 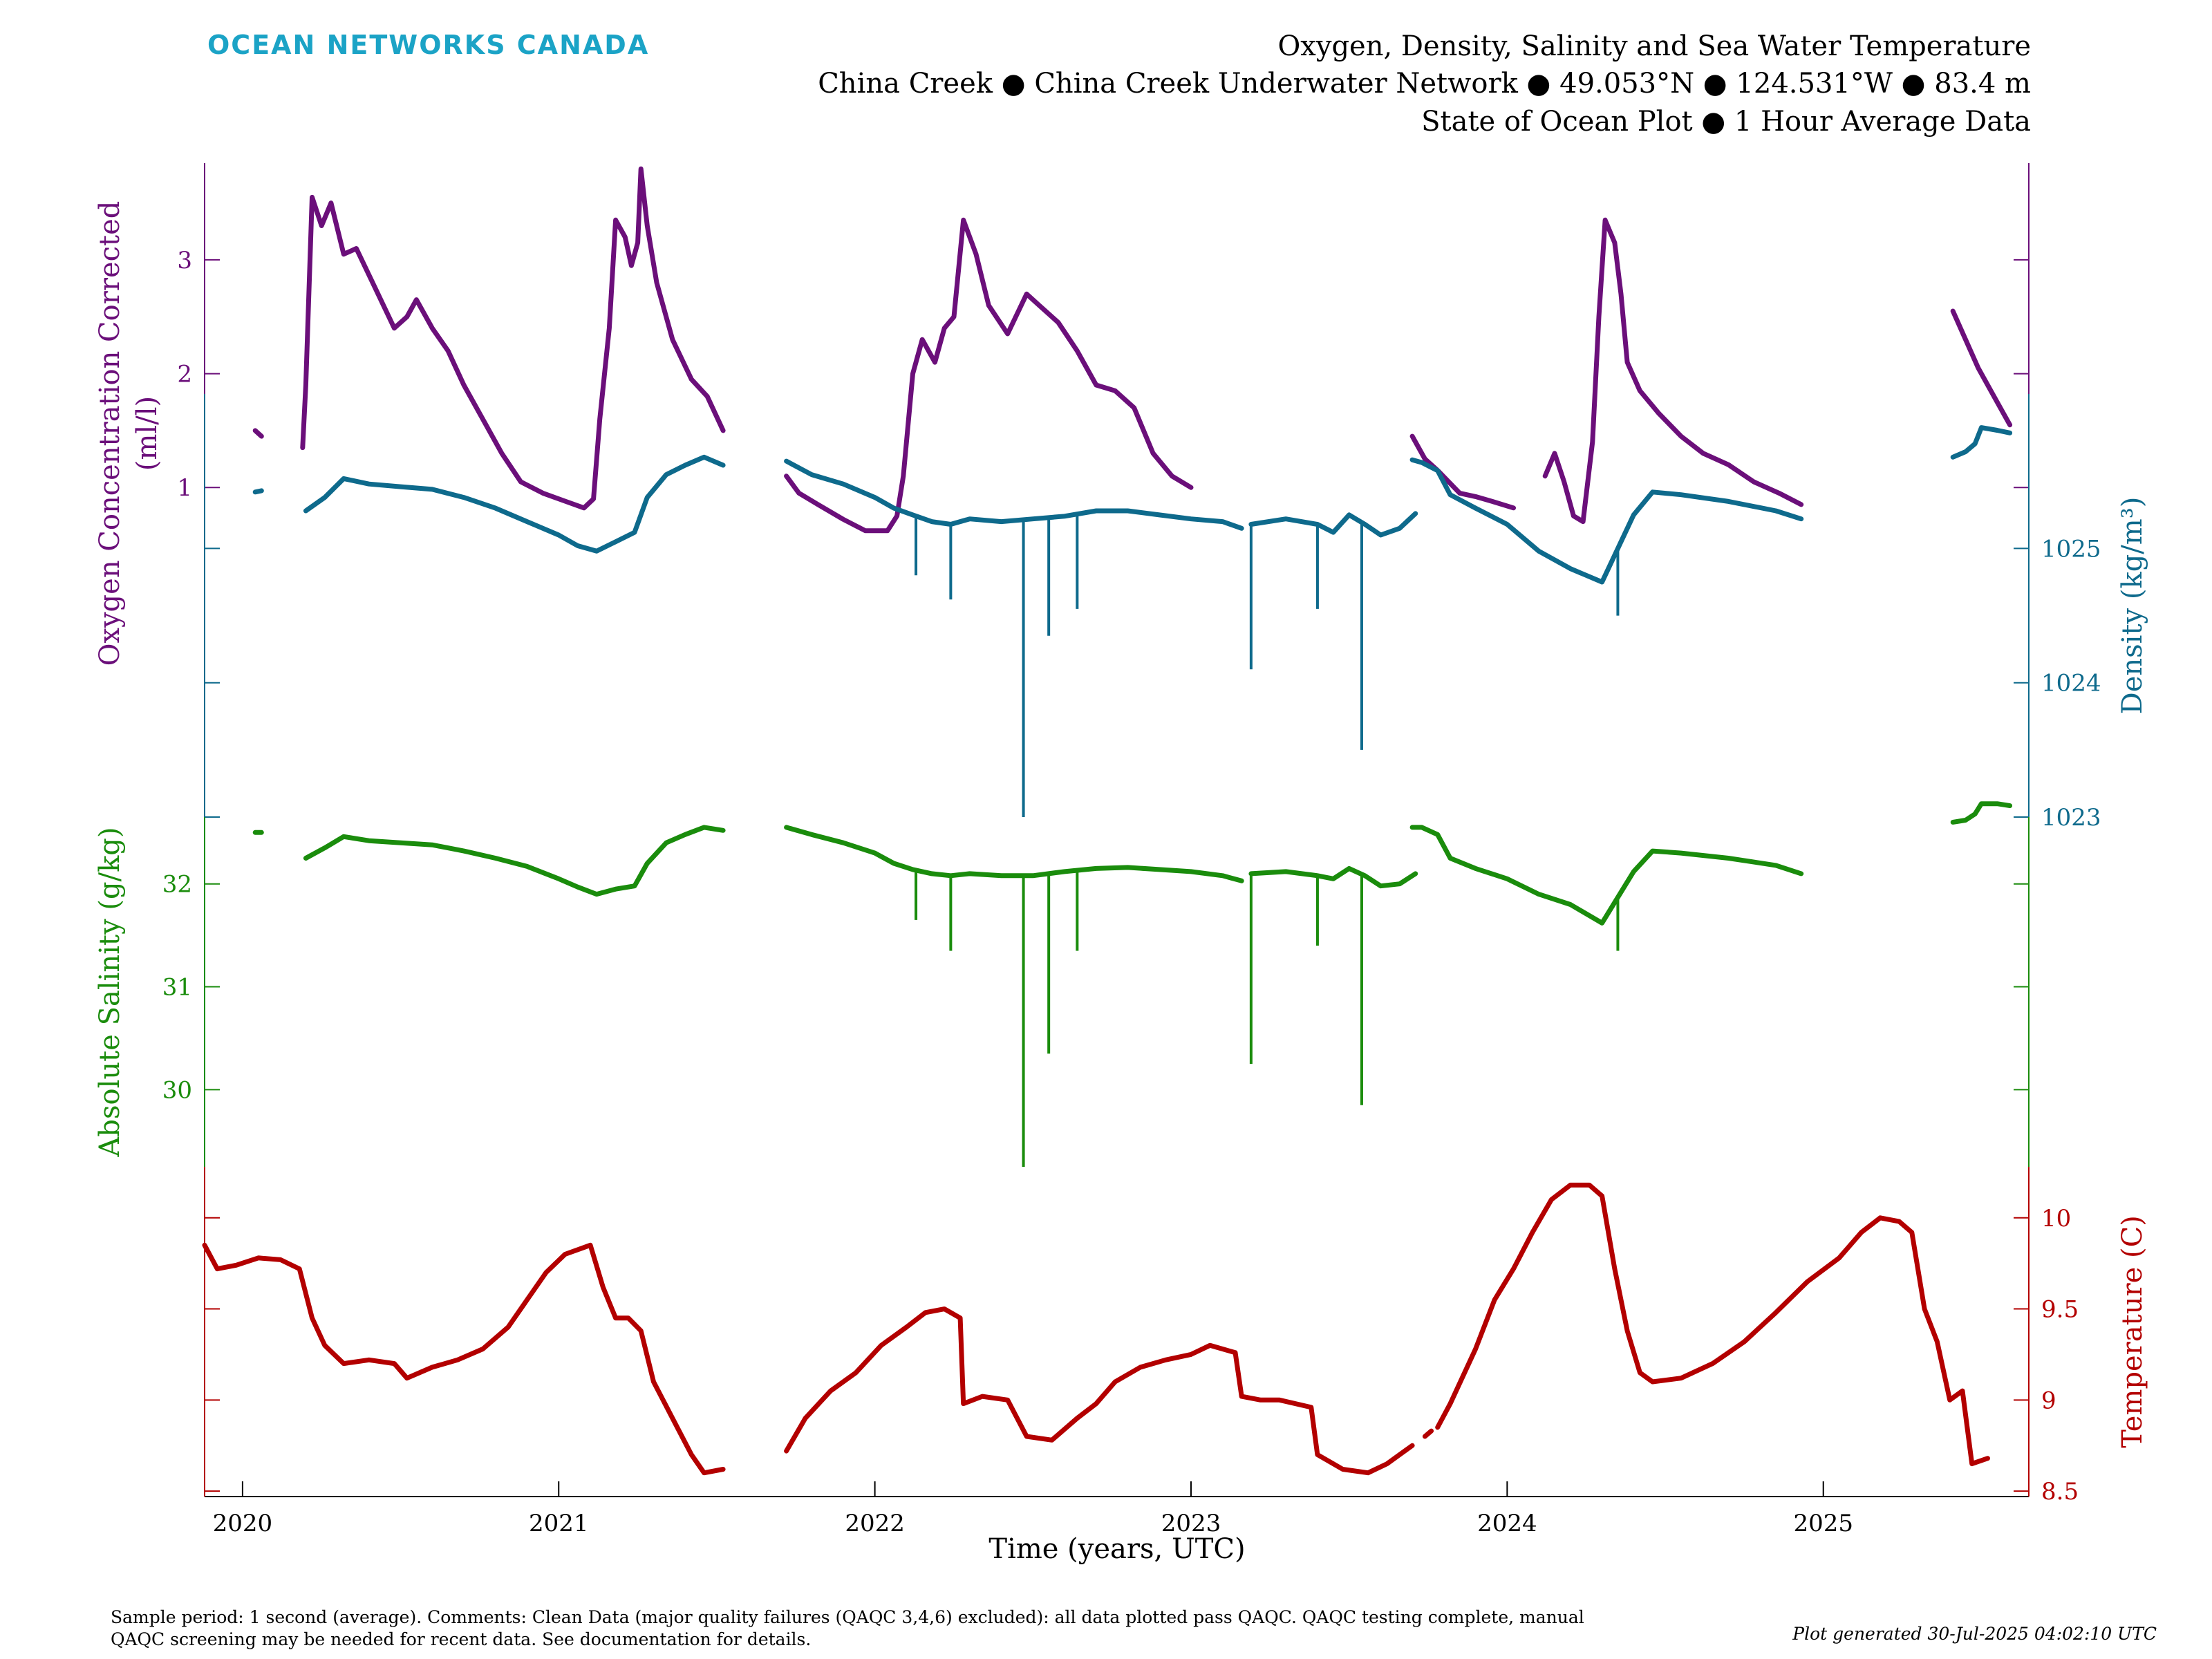 I want to click on oxygen-concentration-corrected-ml-l-y-tick-label: 2, so click(x=184, y=374).